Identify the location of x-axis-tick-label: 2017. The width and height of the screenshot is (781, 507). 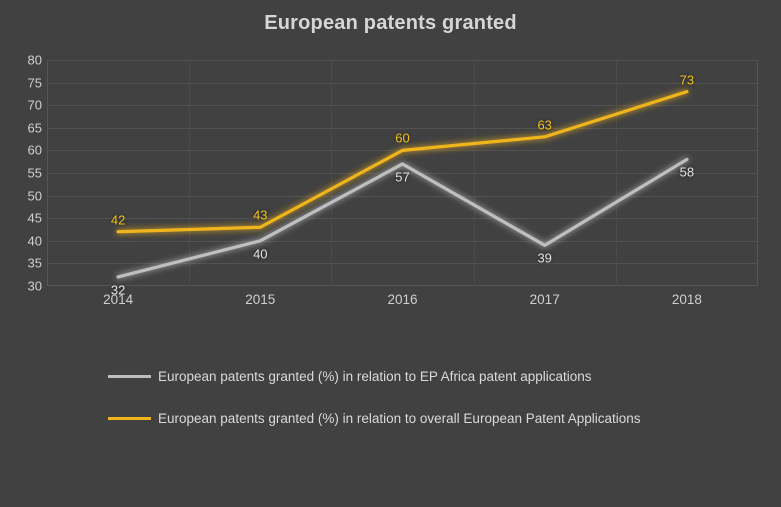
(544, 299).